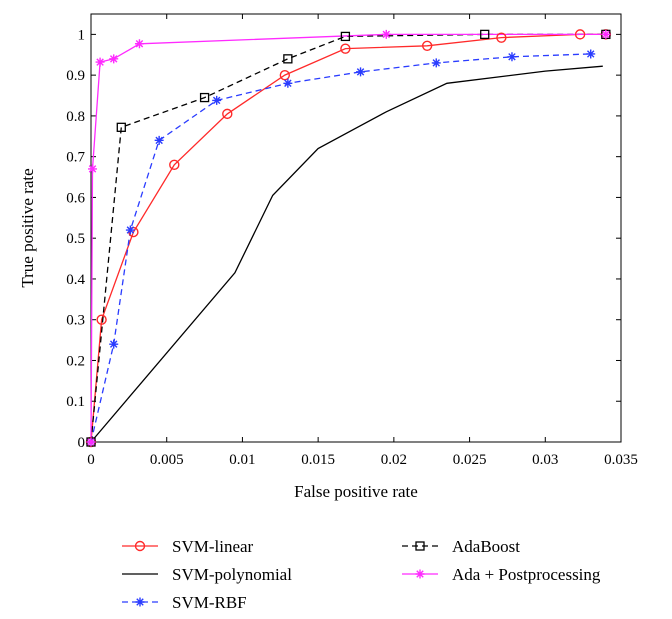  What do you see at coordinates (621, 460) in the screenshot?
I see `x-tick-label: 0.035` at bounding box center [621, 460].